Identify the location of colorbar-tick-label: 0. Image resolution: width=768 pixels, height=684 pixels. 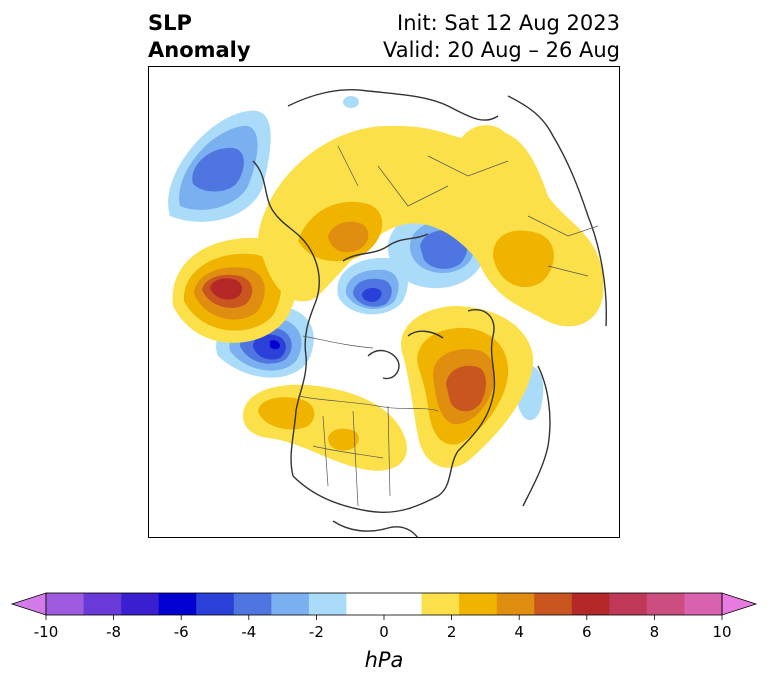
(384, 632).